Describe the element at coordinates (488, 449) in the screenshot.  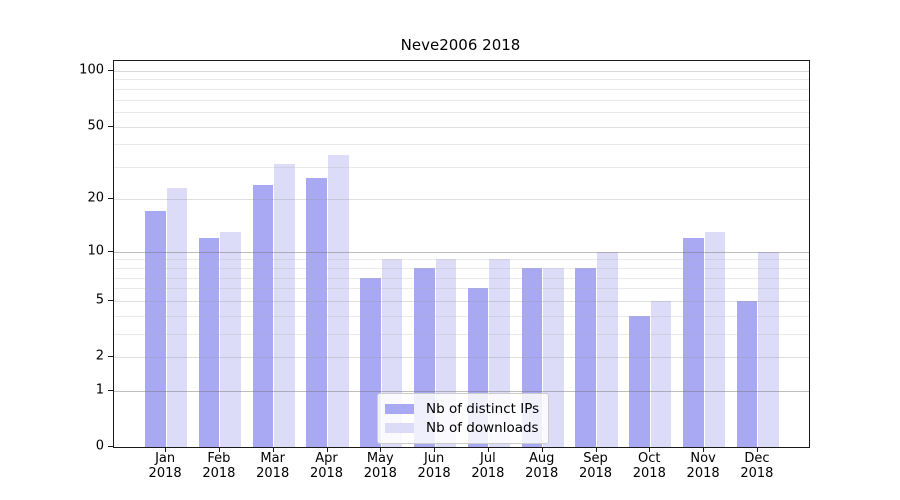
I see `x-tick-jul` at that location.